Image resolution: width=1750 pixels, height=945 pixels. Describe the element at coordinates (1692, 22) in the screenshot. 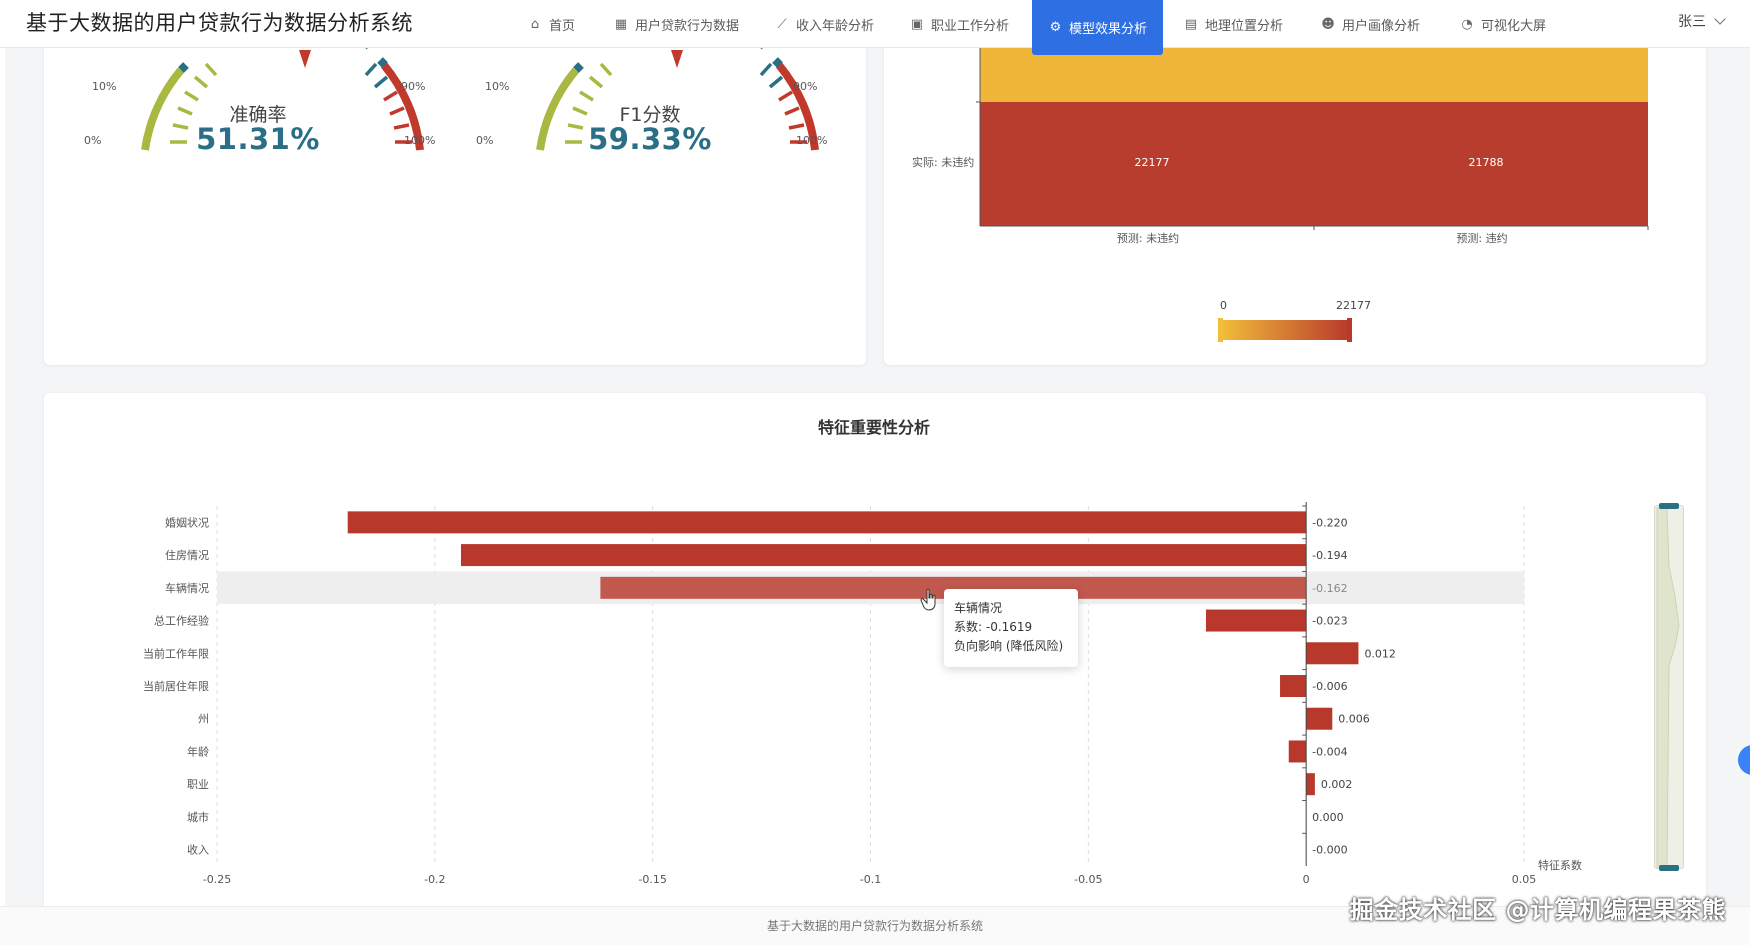

I see `user-name: 张三` at that location.